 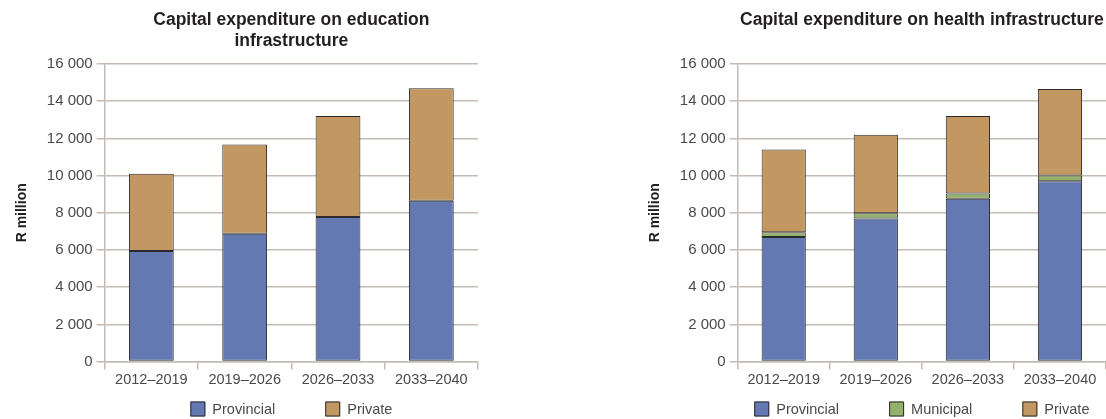 What do you see at coordinates (922, 18) in the screenshot?
I see `chart-title: Capital expenditure on health infrastructure` at bounding box center [922, 18].